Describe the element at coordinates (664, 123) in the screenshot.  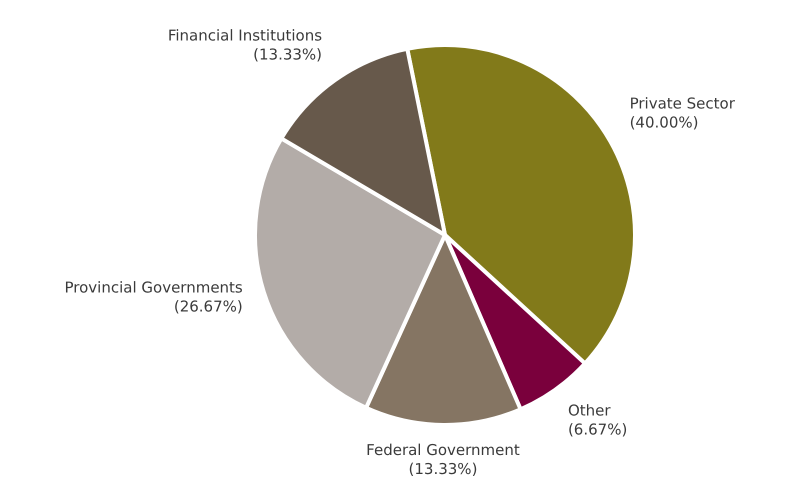
I see `data-label: (40.00%)` at that location.